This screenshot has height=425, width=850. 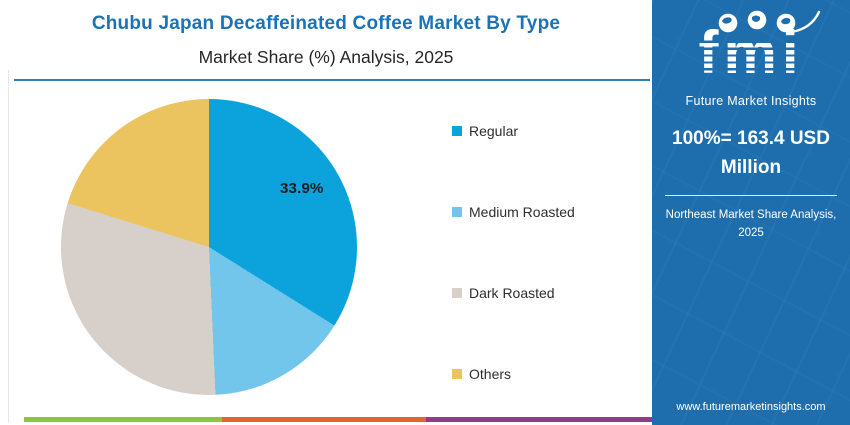 What do you see at coordinates (751, 153) in the screenshot?
I see `market-size-headline: 100%= 163.4 USD Million` at bounding box center [751, 153].